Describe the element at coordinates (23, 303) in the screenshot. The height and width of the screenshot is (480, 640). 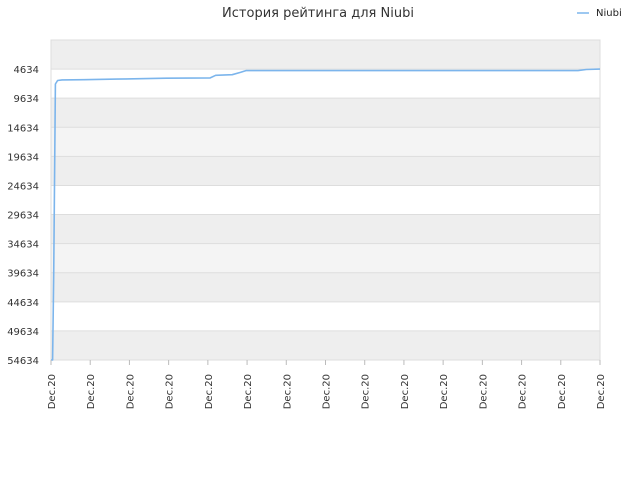
I see `y-tick-label: 44634` at that location.